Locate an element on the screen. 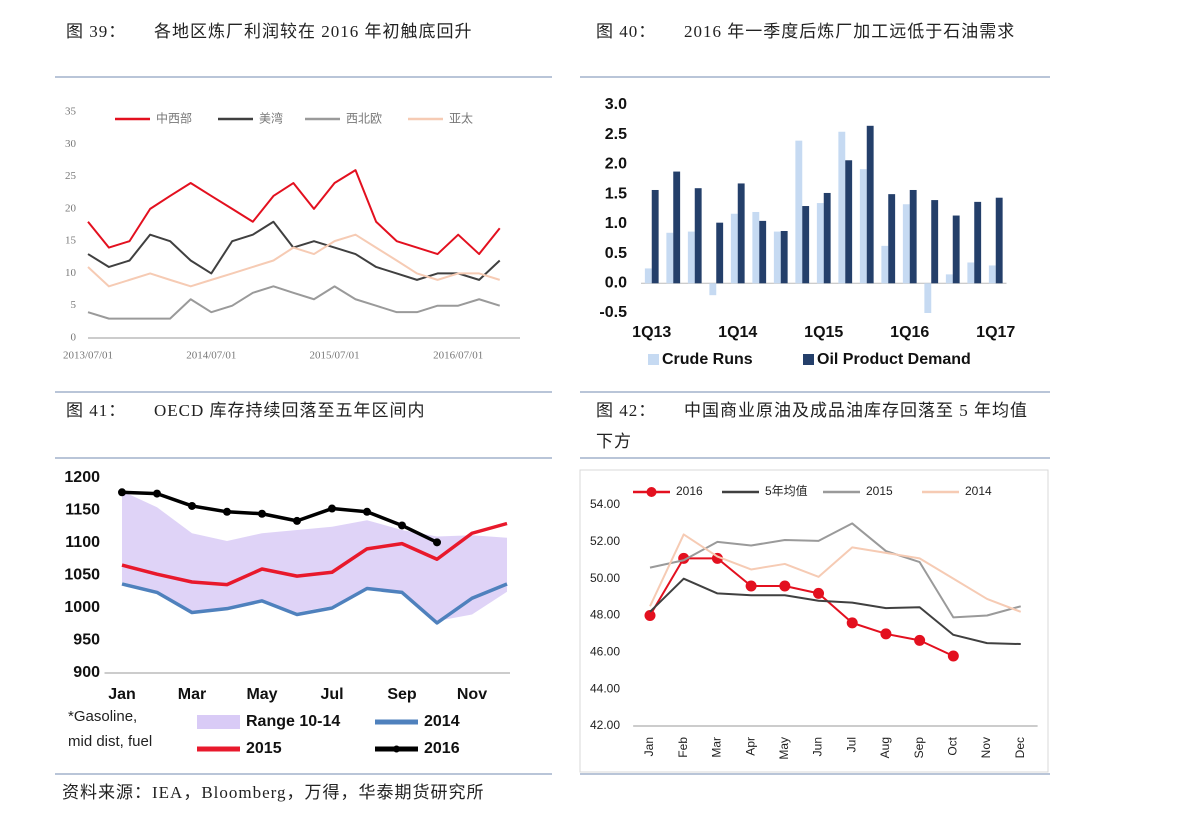  x-tick-label: 1Q16 is located at coordinates (909, 332).